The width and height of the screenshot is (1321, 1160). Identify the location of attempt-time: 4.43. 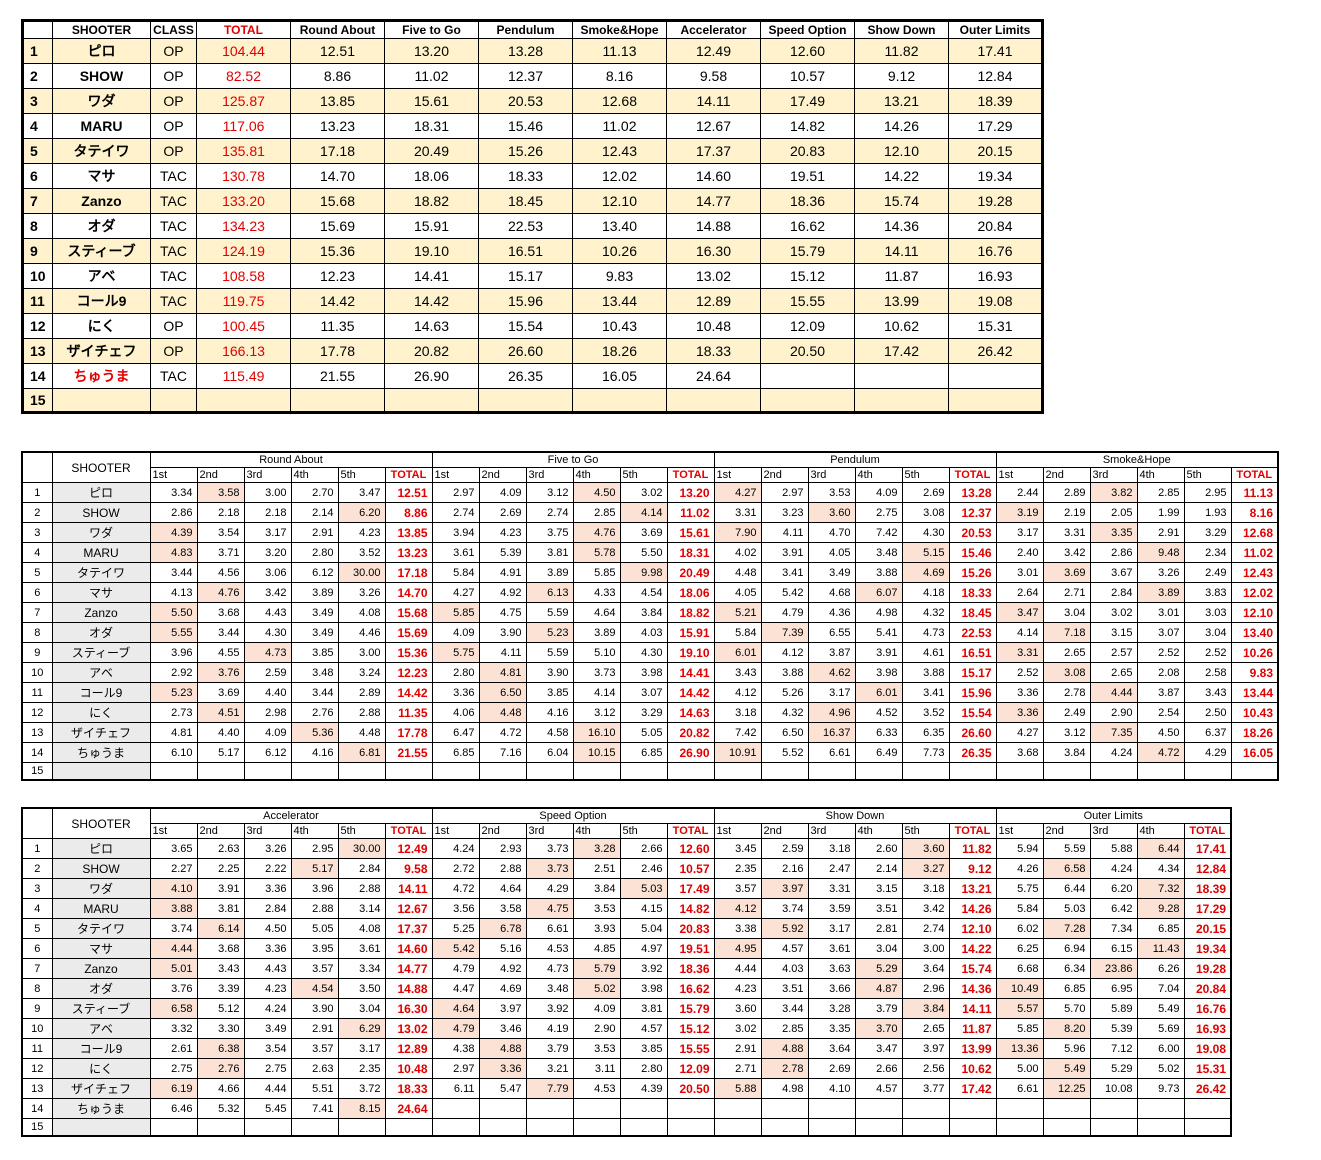
(267, 612).